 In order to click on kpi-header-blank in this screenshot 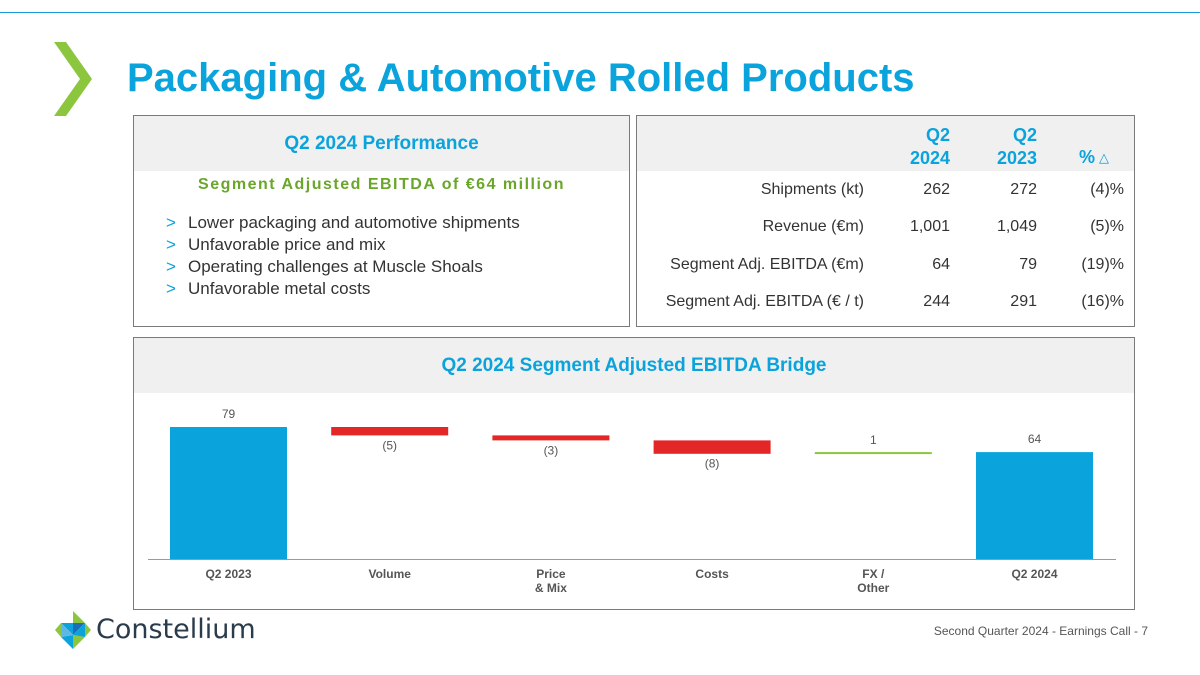, I will do `click(750, 143)`.